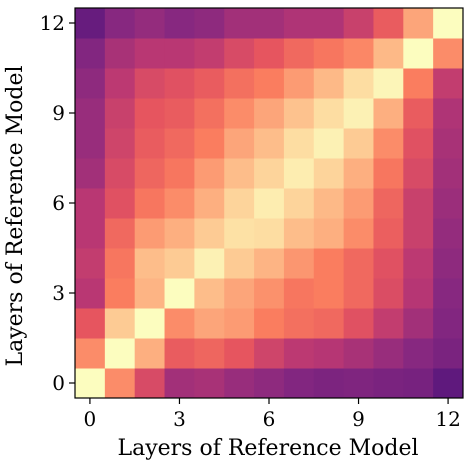 The image size is (465, 466). I want to click on y-tick-label: 6, so click(58, 203).